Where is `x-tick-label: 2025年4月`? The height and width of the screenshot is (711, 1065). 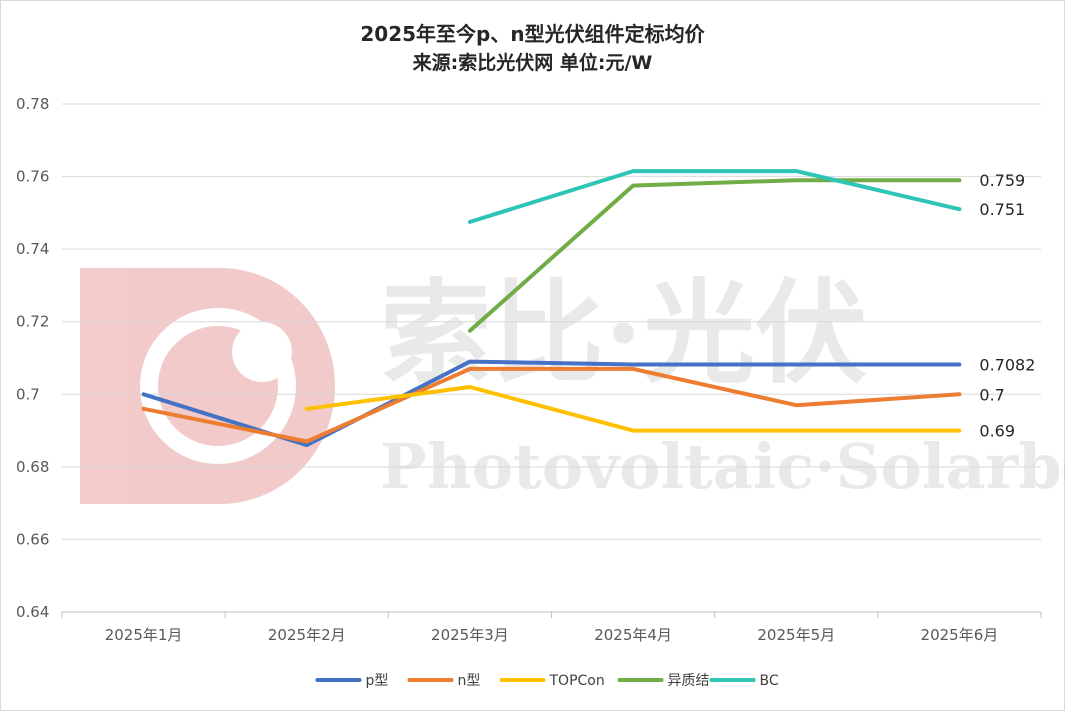 x-tick-label: 2025年4月 is located at coordinates (633, 635).